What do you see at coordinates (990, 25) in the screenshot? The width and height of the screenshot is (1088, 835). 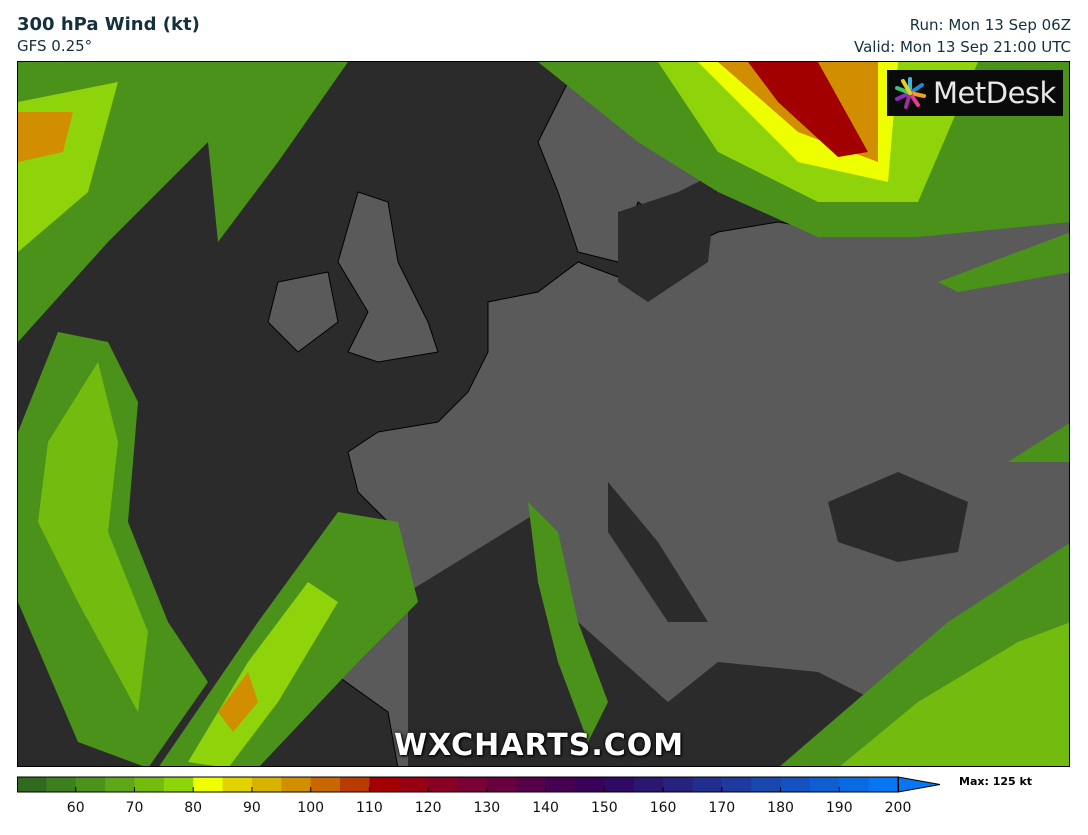 I see `run-time: Run: Mon 13 Sep 06Z` at bounding box center [990, 25].